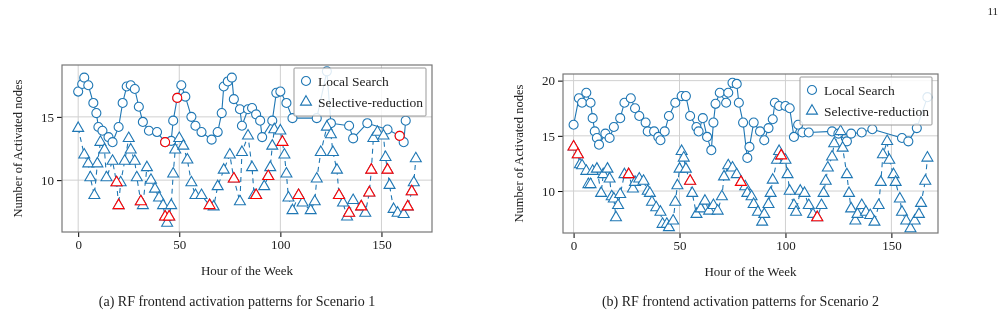 This screenshot has height=323, width=1006. I want to click on text: 11, so click(992, 11).